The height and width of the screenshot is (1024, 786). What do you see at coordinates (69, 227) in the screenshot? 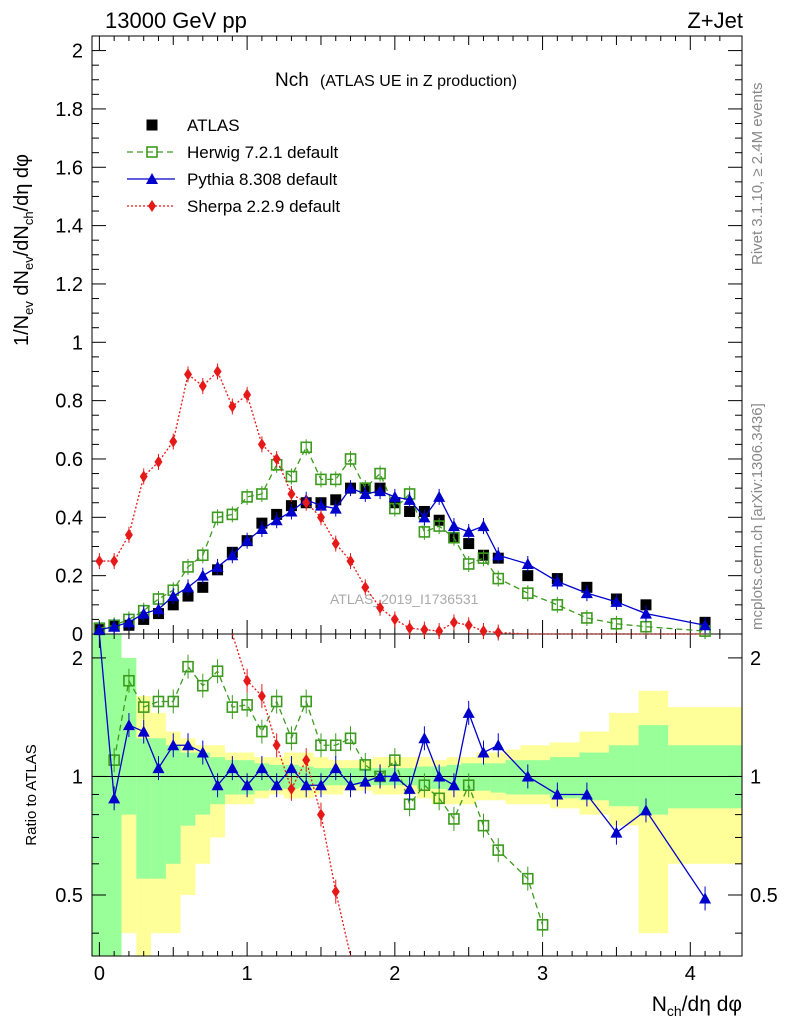
I see `y-tick-label: 1.4` at bounding box center [69, 227].